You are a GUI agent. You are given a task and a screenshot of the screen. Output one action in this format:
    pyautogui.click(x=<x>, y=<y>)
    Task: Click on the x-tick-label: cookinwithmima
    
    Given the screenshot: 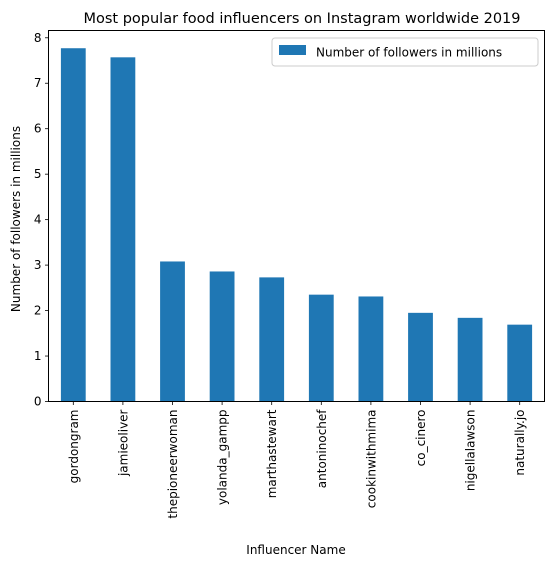 What is the action you would take?
    pyautogui.click(x=371, y=459)
    